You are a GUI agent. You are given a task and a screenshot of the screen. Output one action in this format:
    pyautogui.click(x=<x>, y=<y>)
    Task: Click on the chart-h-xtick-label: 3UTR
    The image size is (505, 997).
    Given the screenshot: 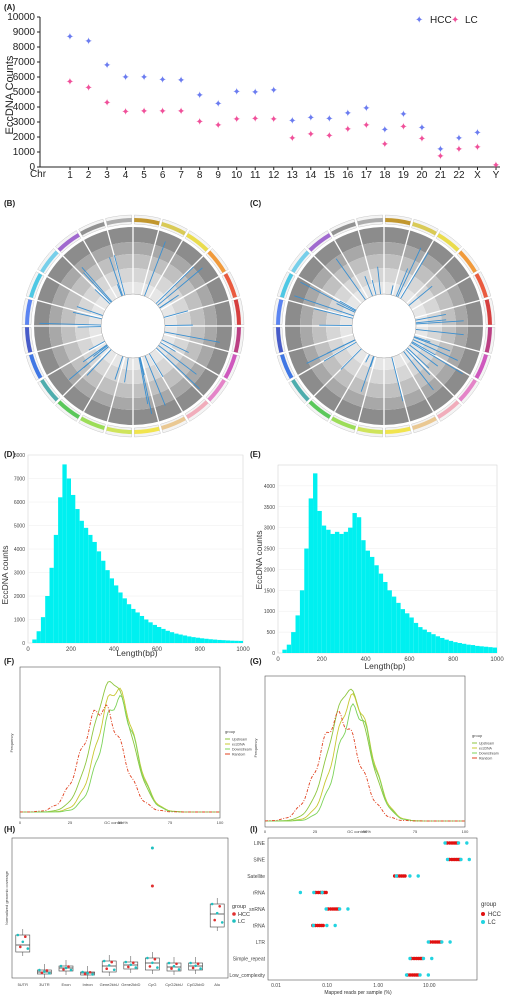 What is the action you would take?
    pyautogui.click(x=44, y=984)
    